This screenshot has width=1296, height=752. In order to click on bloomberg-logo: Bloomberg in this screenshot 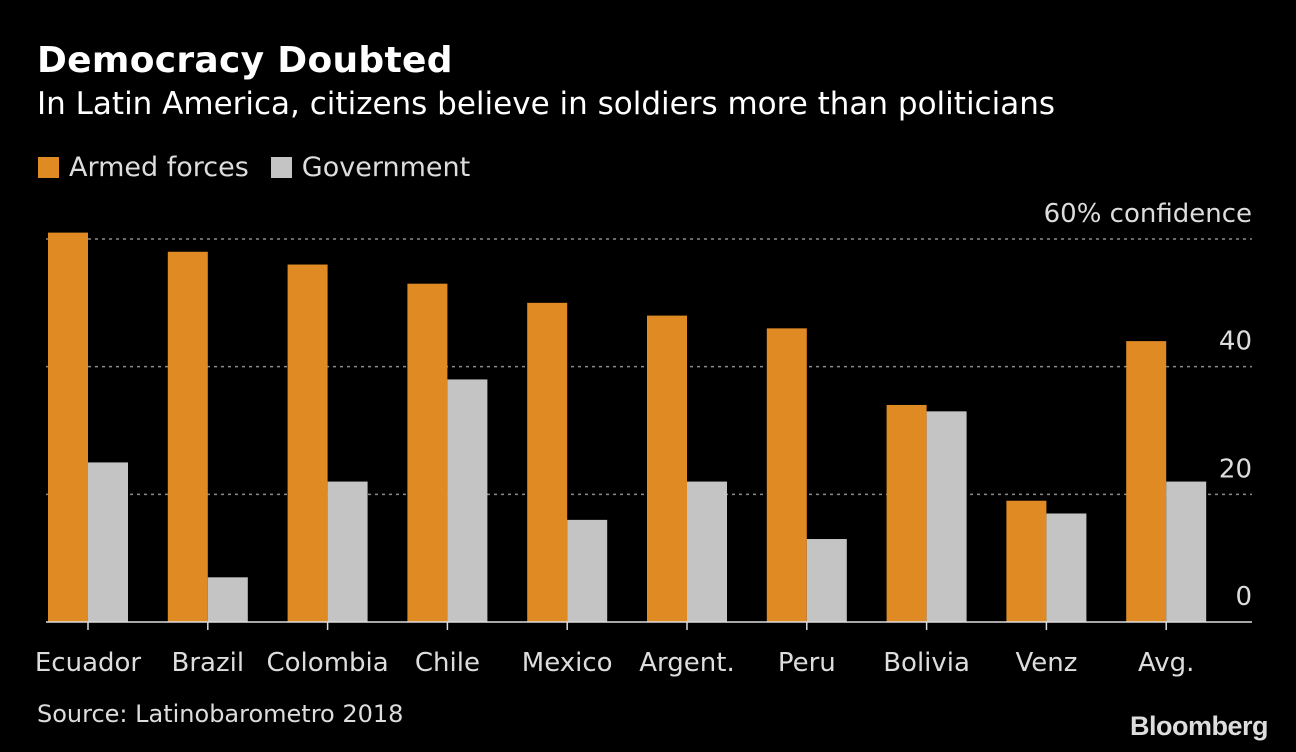, I will do `click(1199, 726)`.